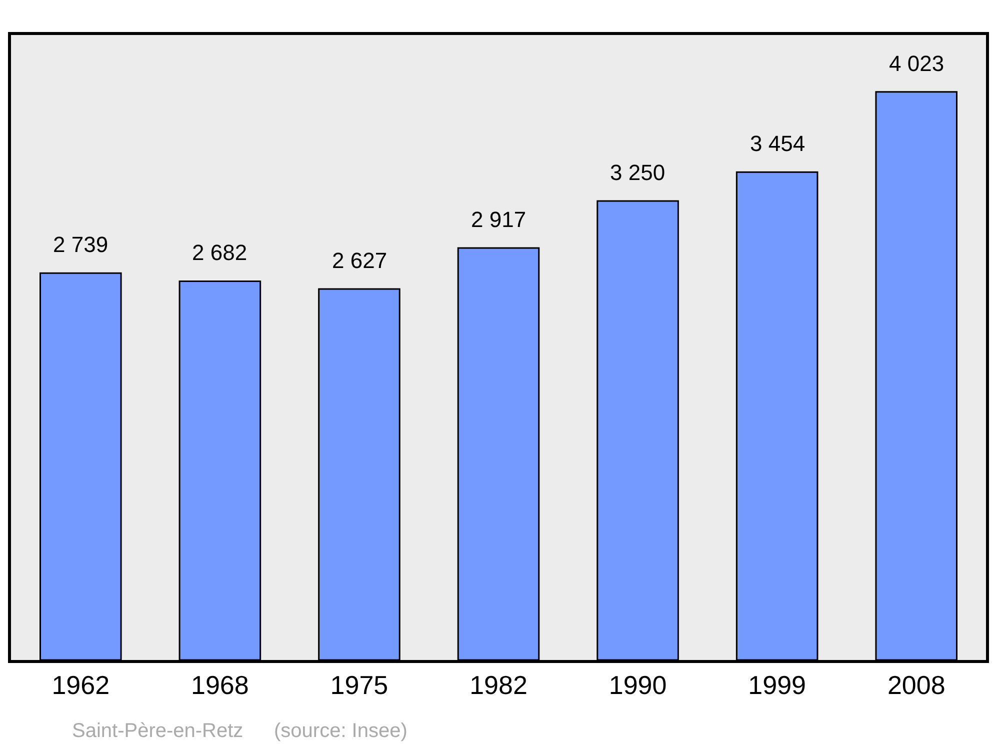  What do you see at coordinates (498, 219) in the screenshot?
I see `data-label: 2 917` at bounding box center [498, 219].